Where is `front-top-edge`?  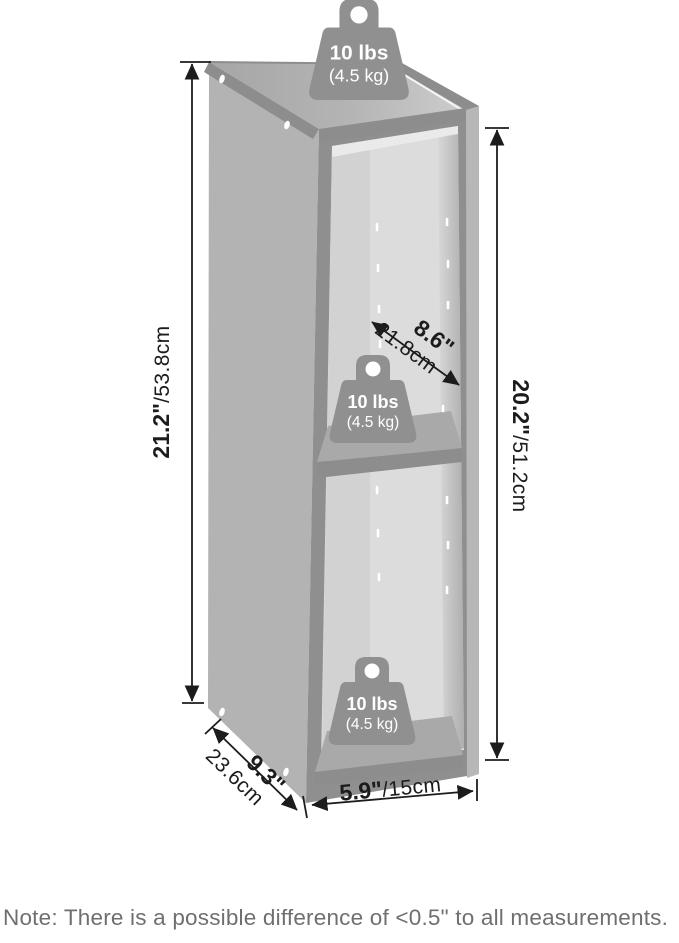
front-top-edge is located at coordinates (392, 126).